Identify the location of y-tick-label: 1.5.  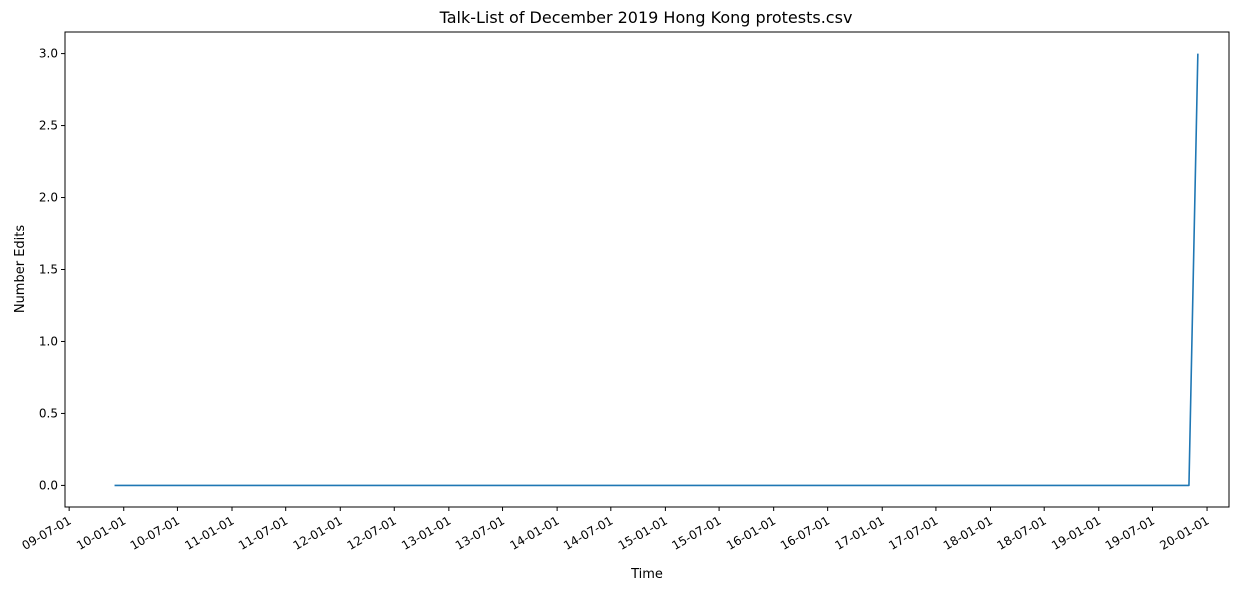
(48, 270).